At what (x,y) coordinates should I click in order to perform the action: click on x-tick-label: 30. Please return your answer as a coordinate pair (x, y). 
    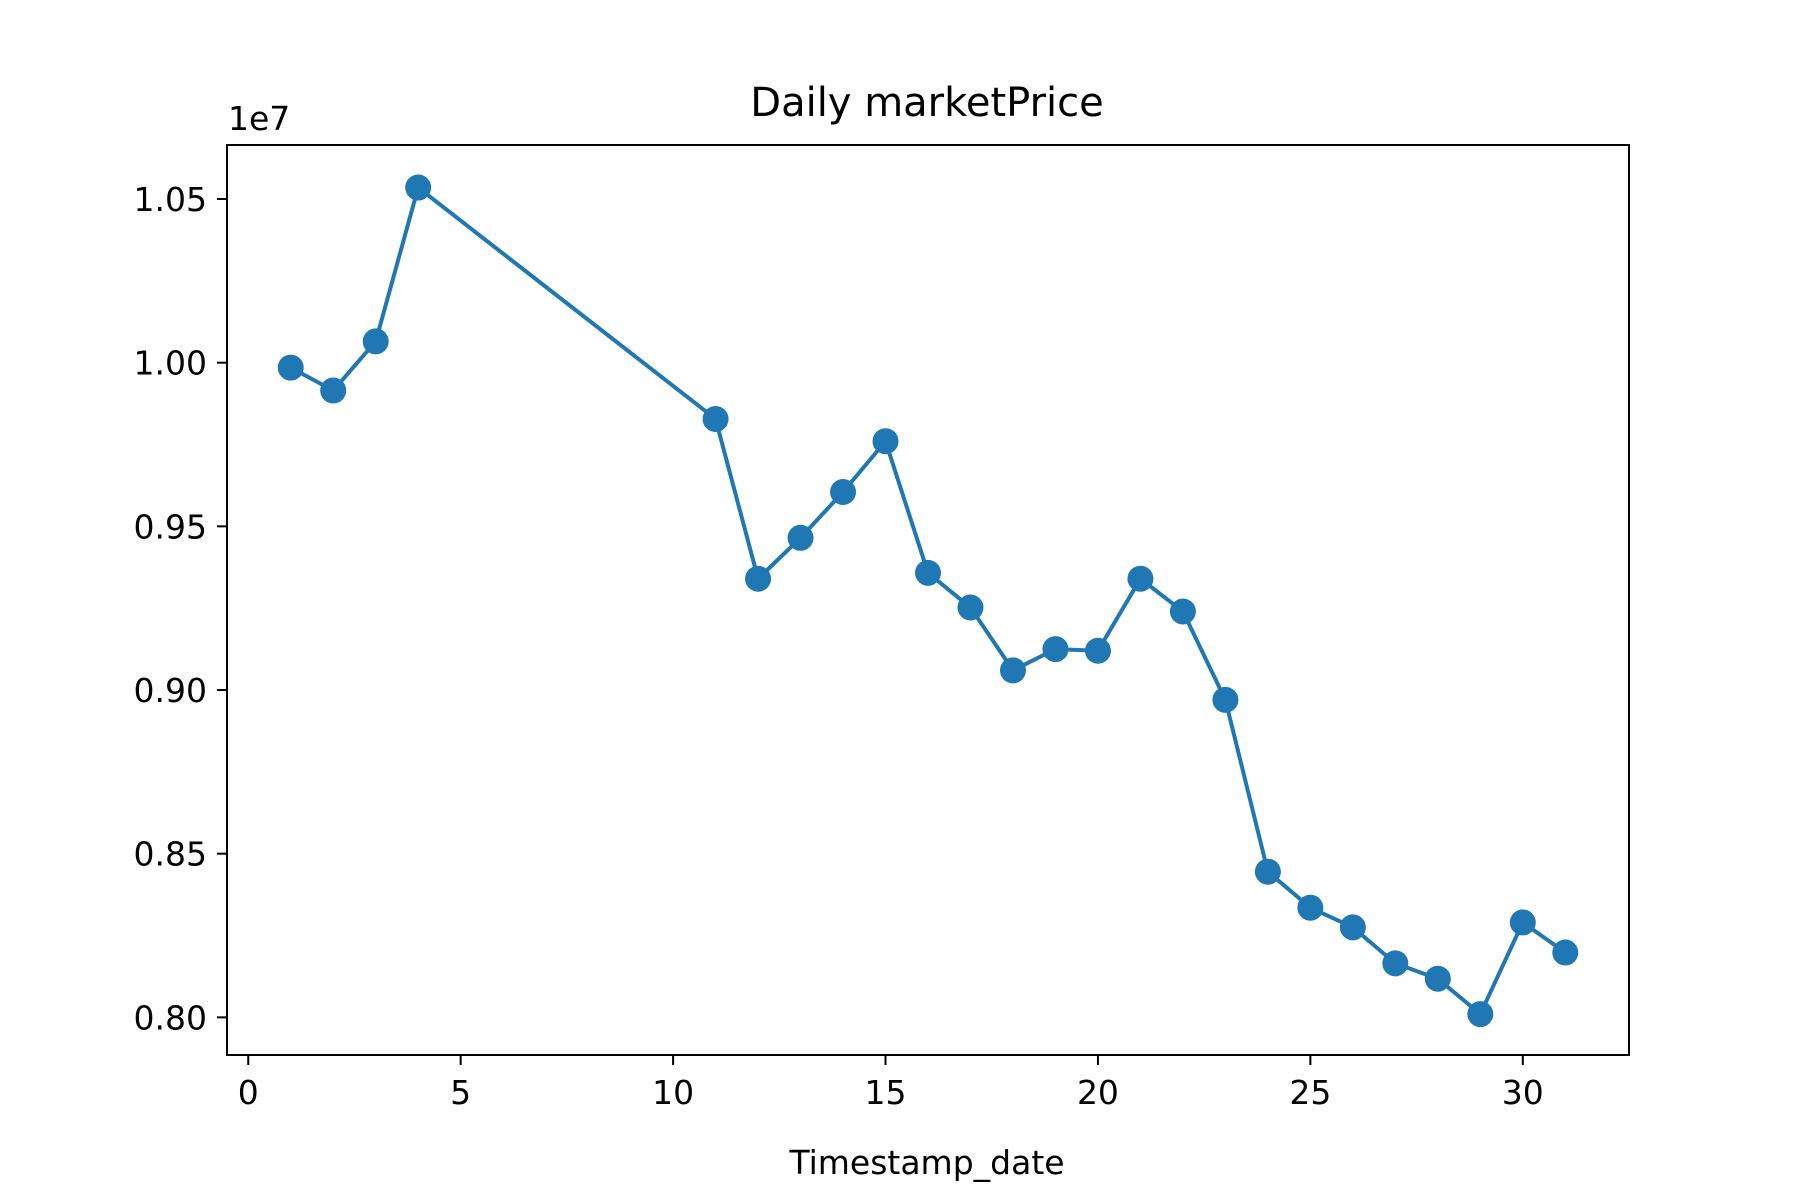
    Looking at the image, I should click on (1523, 1092).